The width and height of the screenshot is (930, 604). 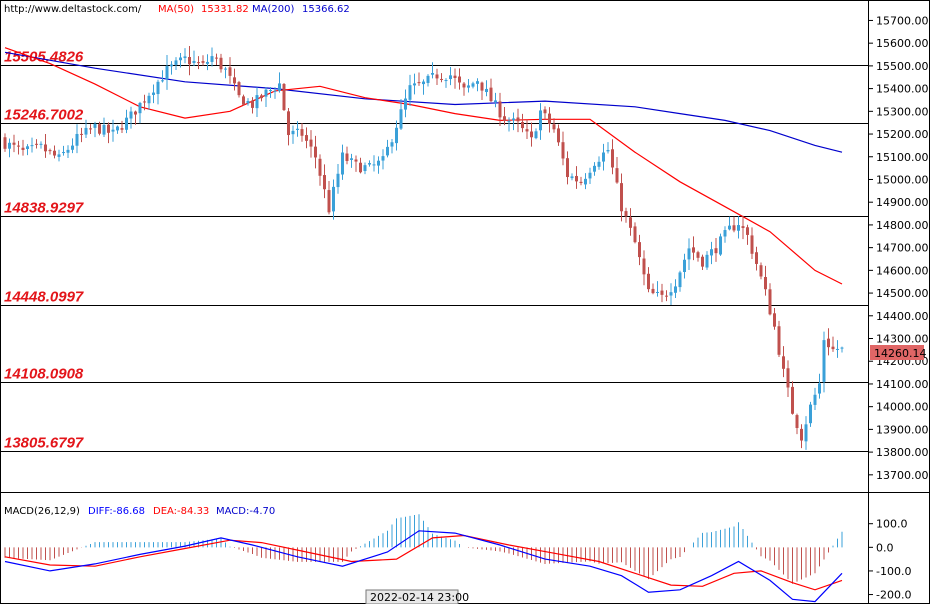 What do you see at coordinates (44, 115) in the screenshot?
I see `level-label: 15246.7002` at bounding box center [44, 115].